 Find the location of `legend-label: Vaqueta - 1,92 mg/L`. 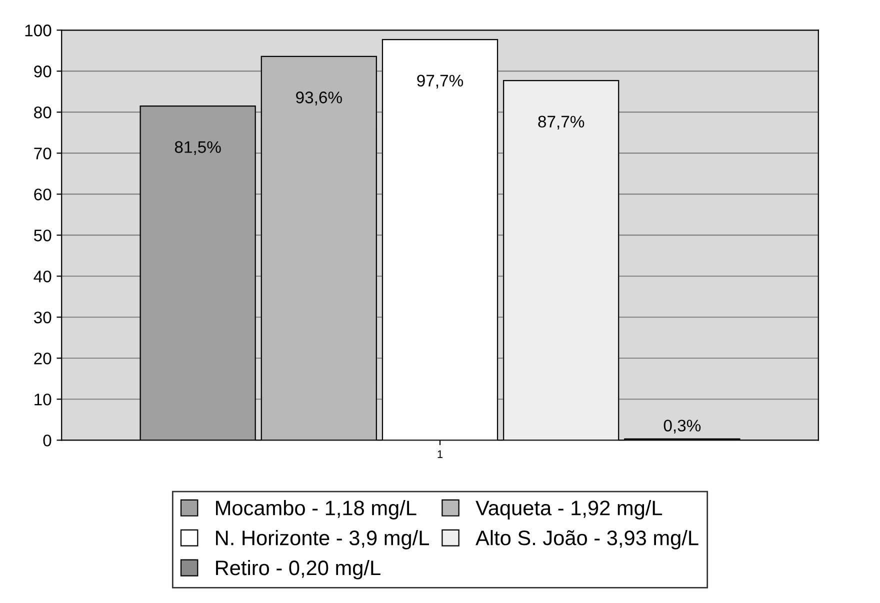

legend-label: Vaqueta - 1,92 mg/L is located at coordinates (569, 510).